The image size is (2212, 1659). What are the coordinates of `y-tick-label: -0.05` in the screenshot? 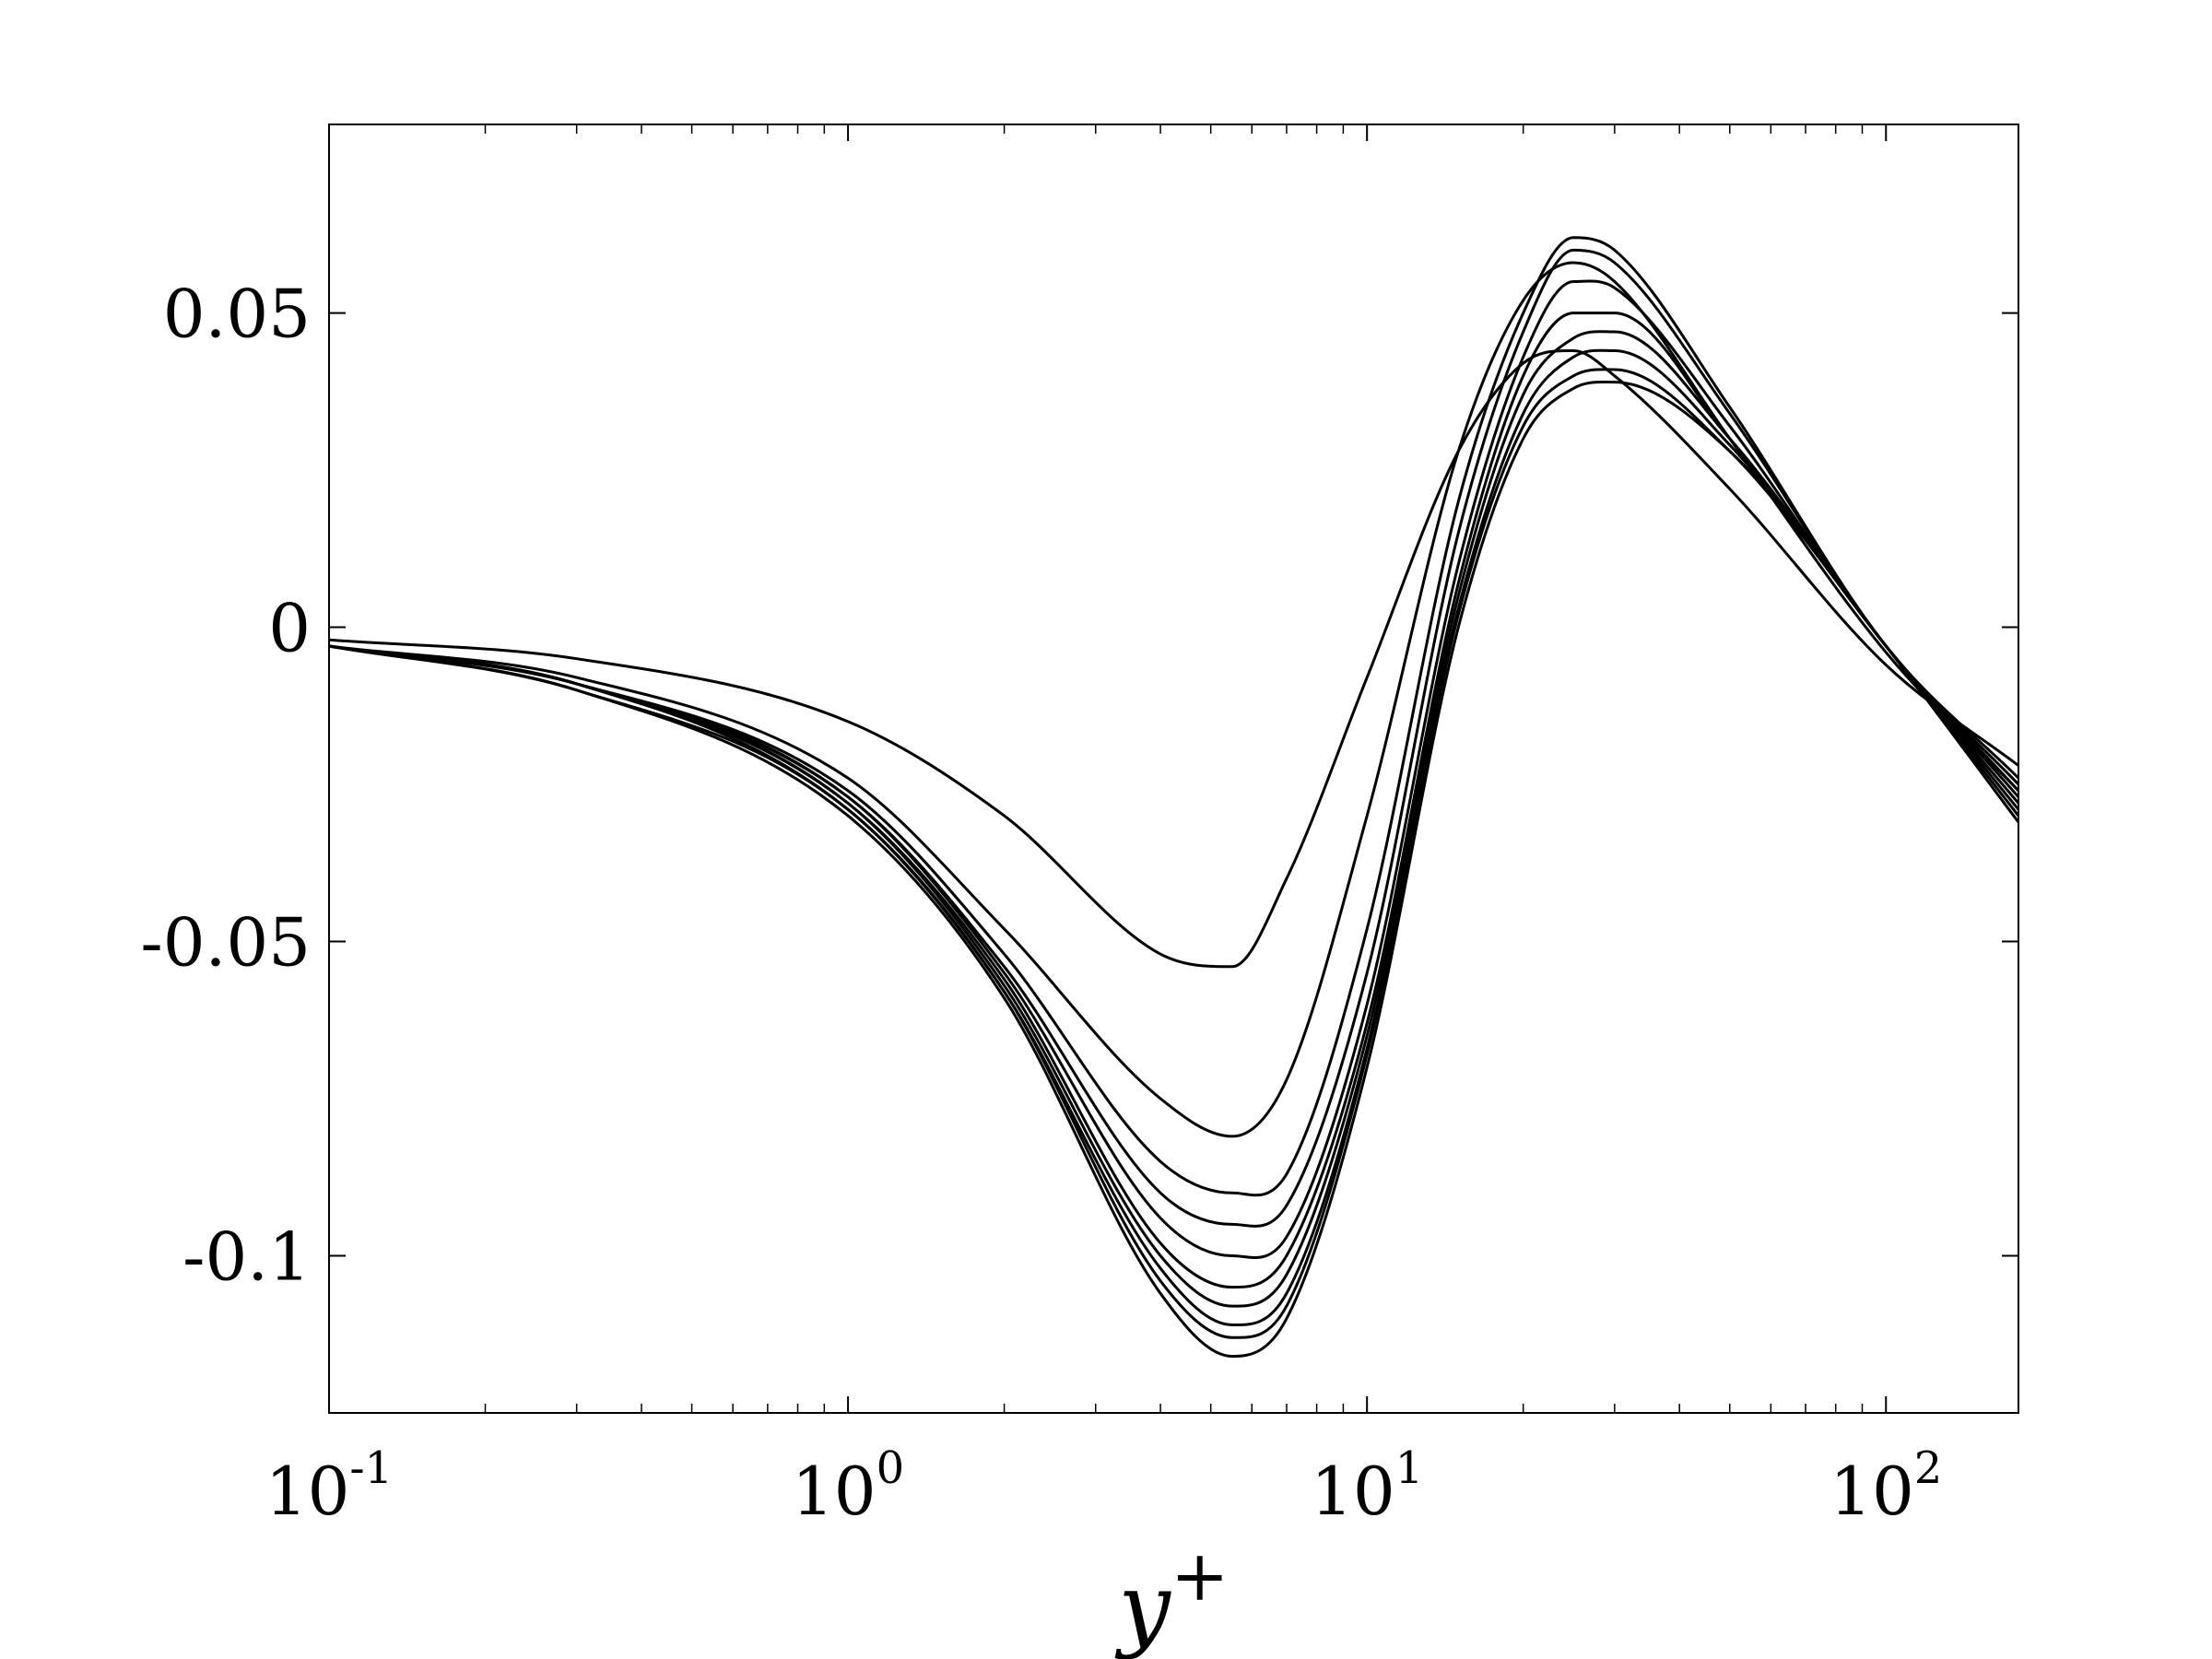 It's located at (225, 943).